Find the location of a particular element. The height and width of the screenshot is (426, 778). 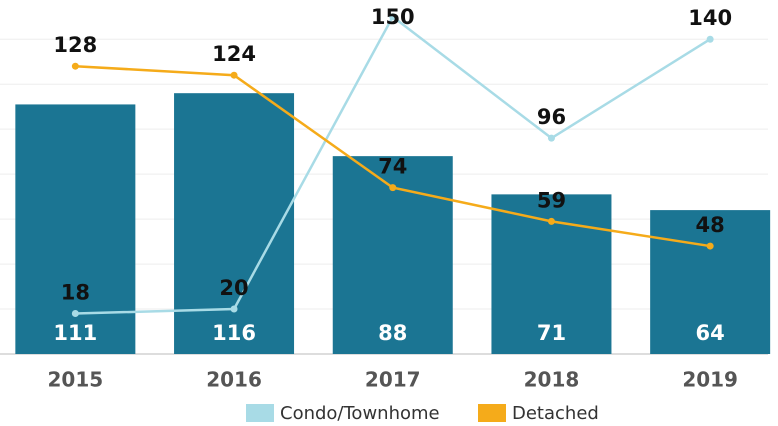

x-tick-label: 2015 is located at coordinates (76, 380).